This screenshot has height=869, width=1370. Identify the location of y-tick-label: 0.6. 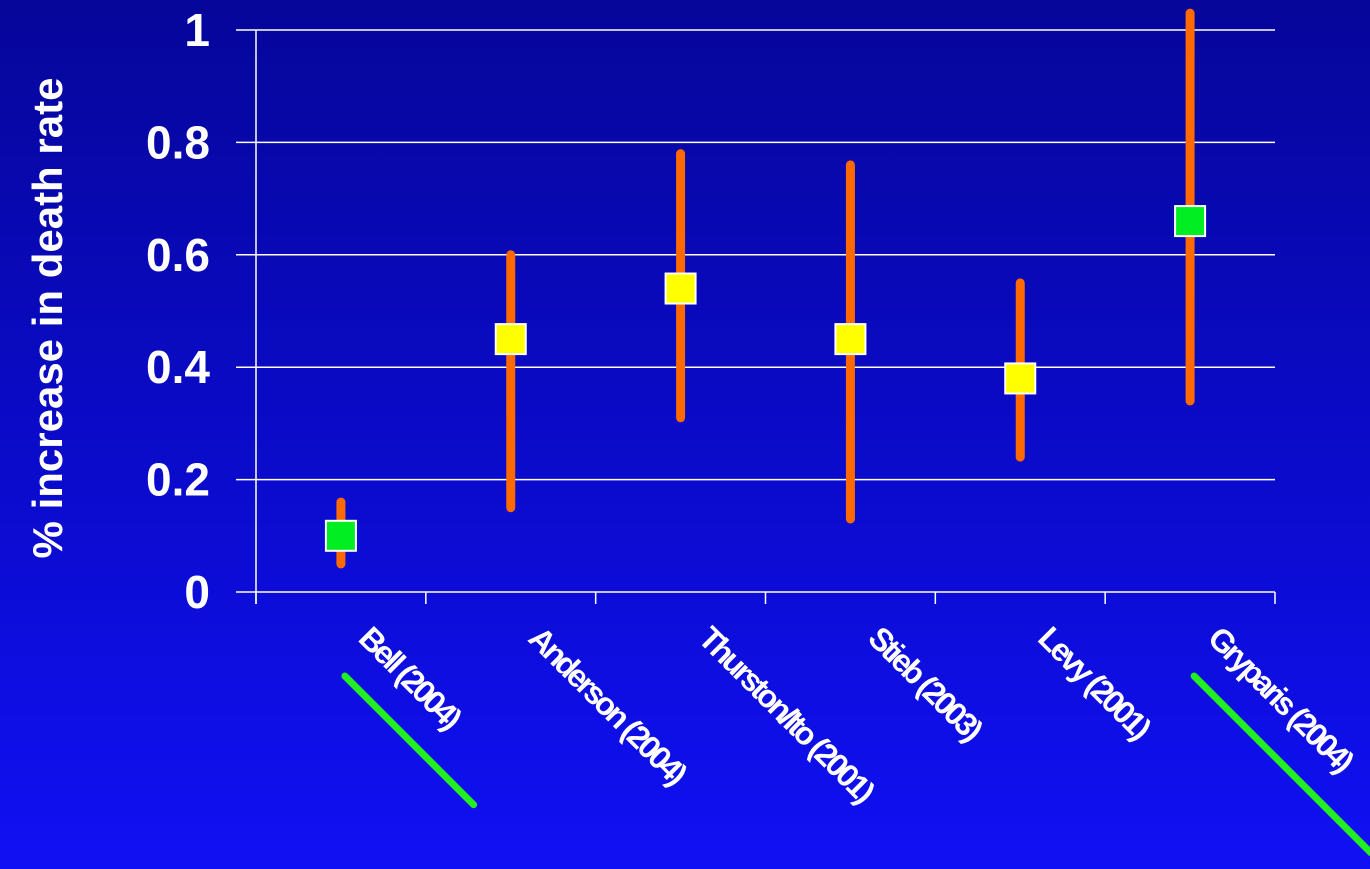
(178, 255).